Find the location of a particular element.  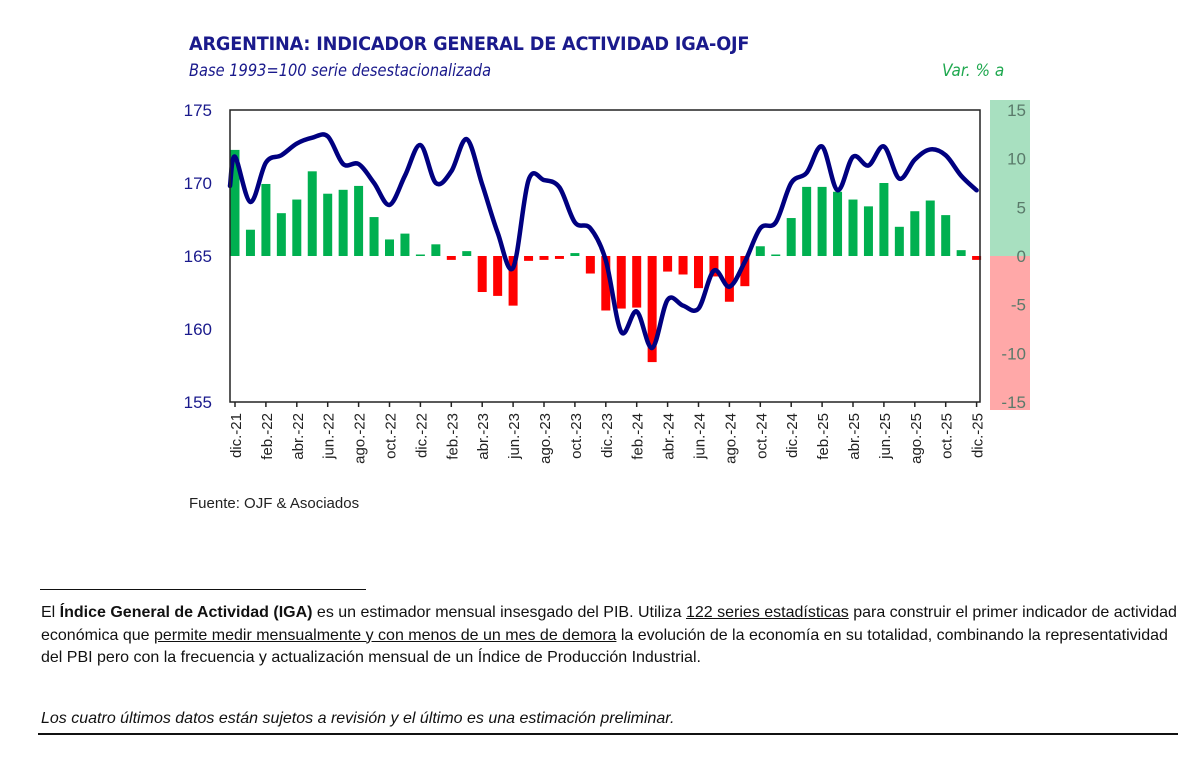

footnote-divider is located at coordinates (203, 589).